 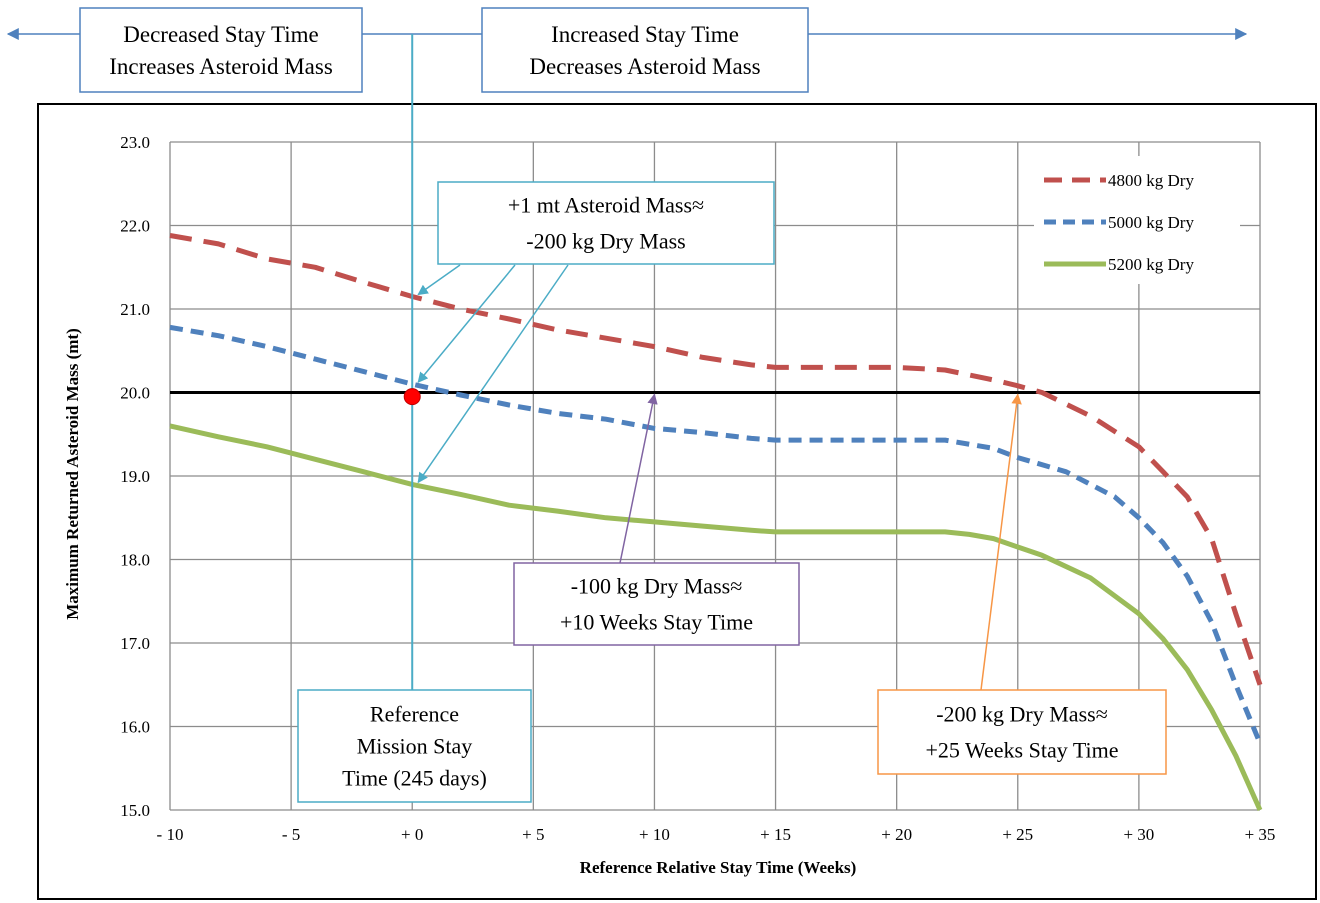 What do you see at coordinates (412, 834) in the screenshot?
I see `x-tick-label: + 0` at bounding box center [412, 834].